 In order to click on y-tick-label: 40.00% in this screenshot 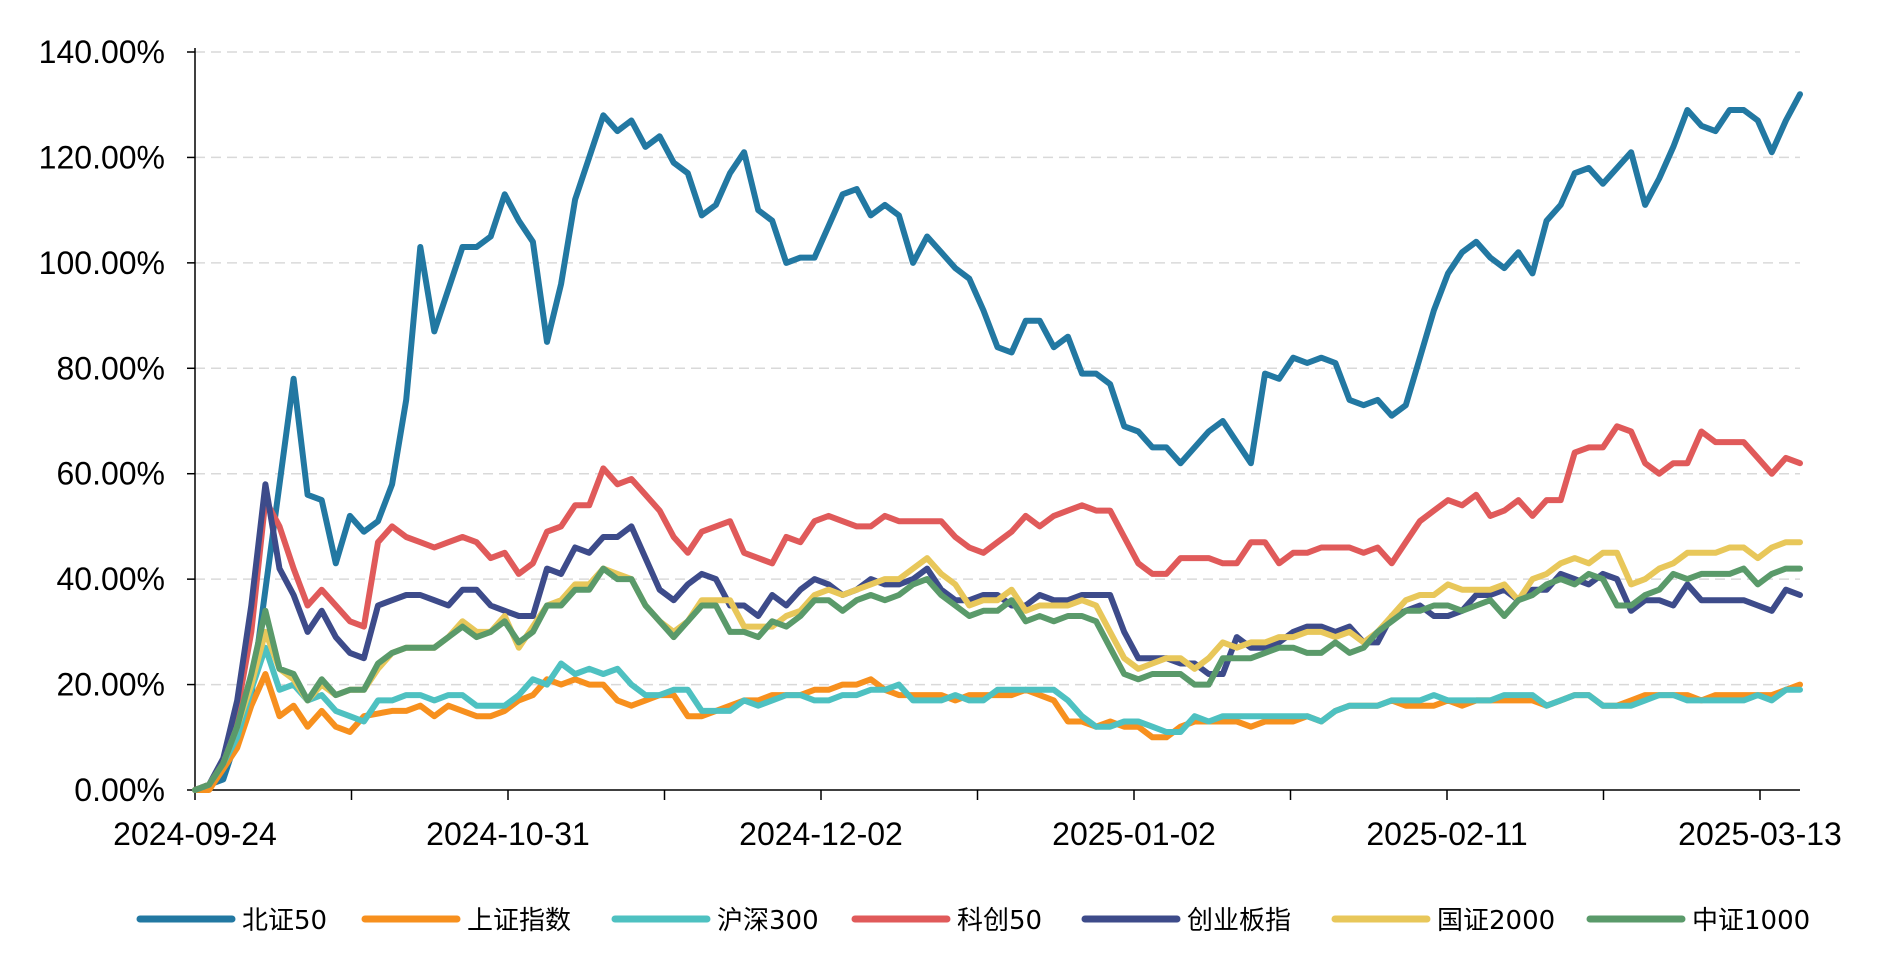, I will do `click(110, 579)`.